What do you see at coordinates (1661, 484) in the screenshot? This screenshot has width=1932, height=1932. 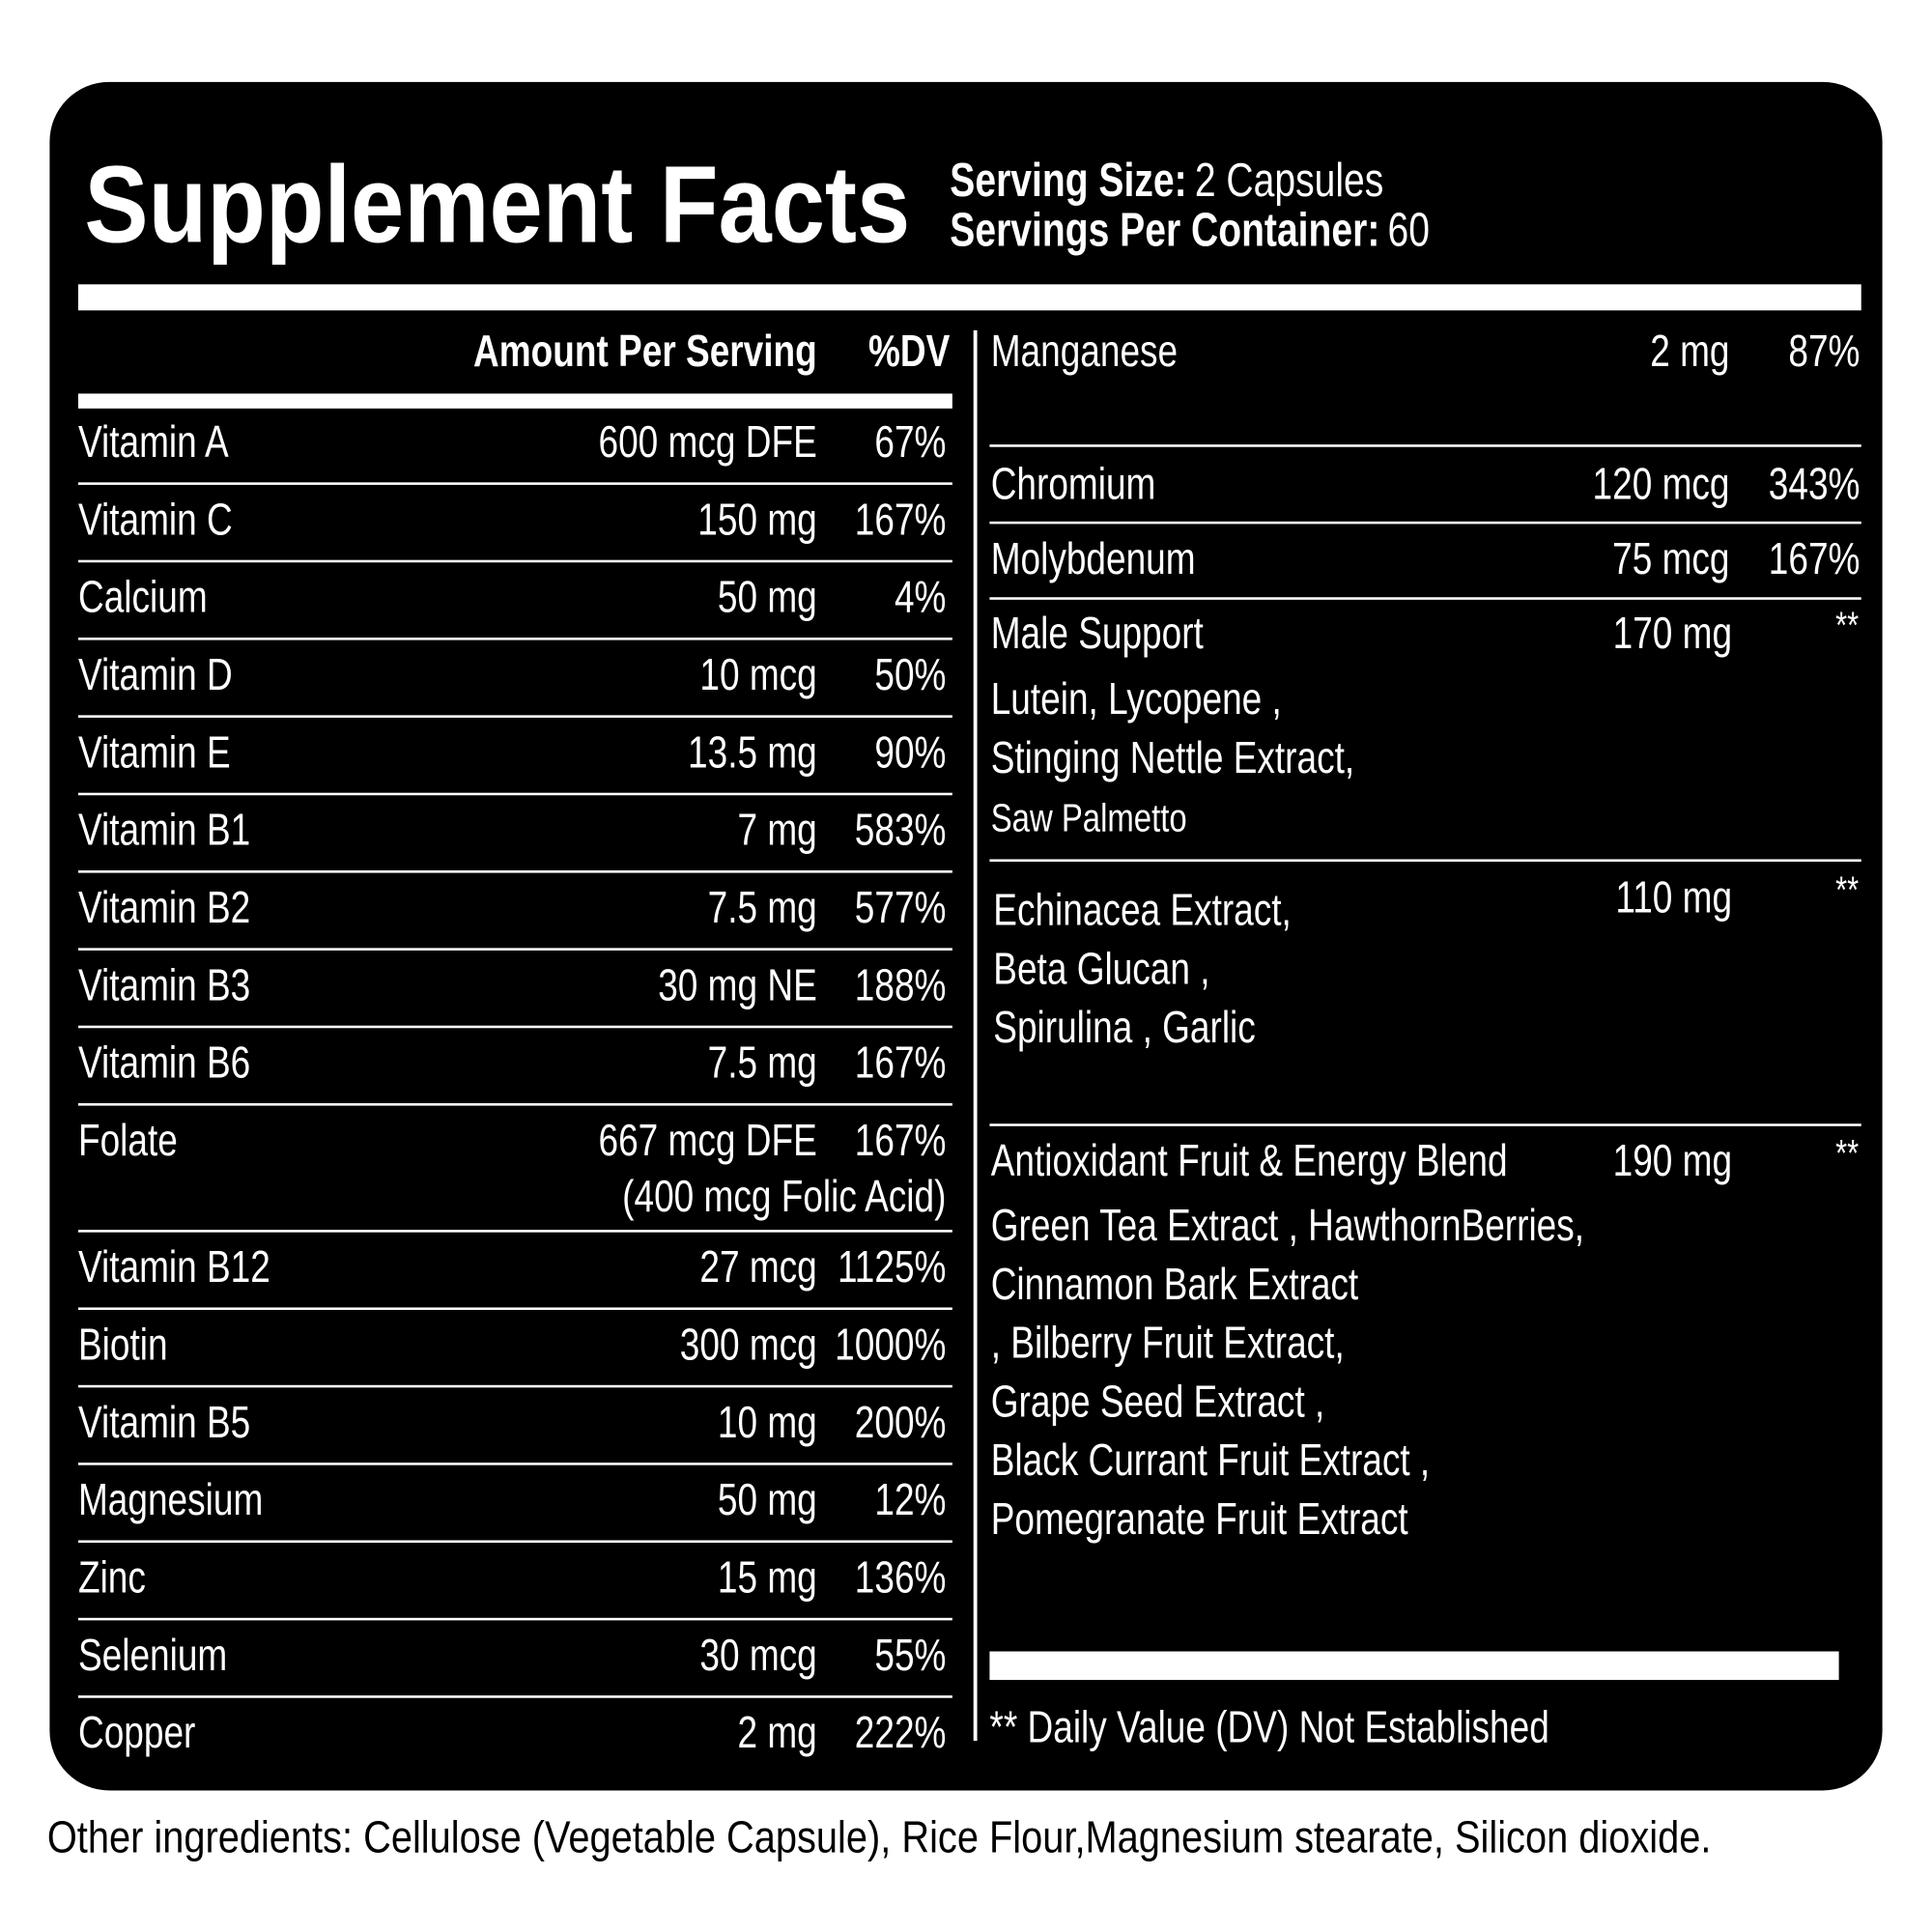 I see `nutrient-amount: 120 mcg` at bounding box center [1661, 484].